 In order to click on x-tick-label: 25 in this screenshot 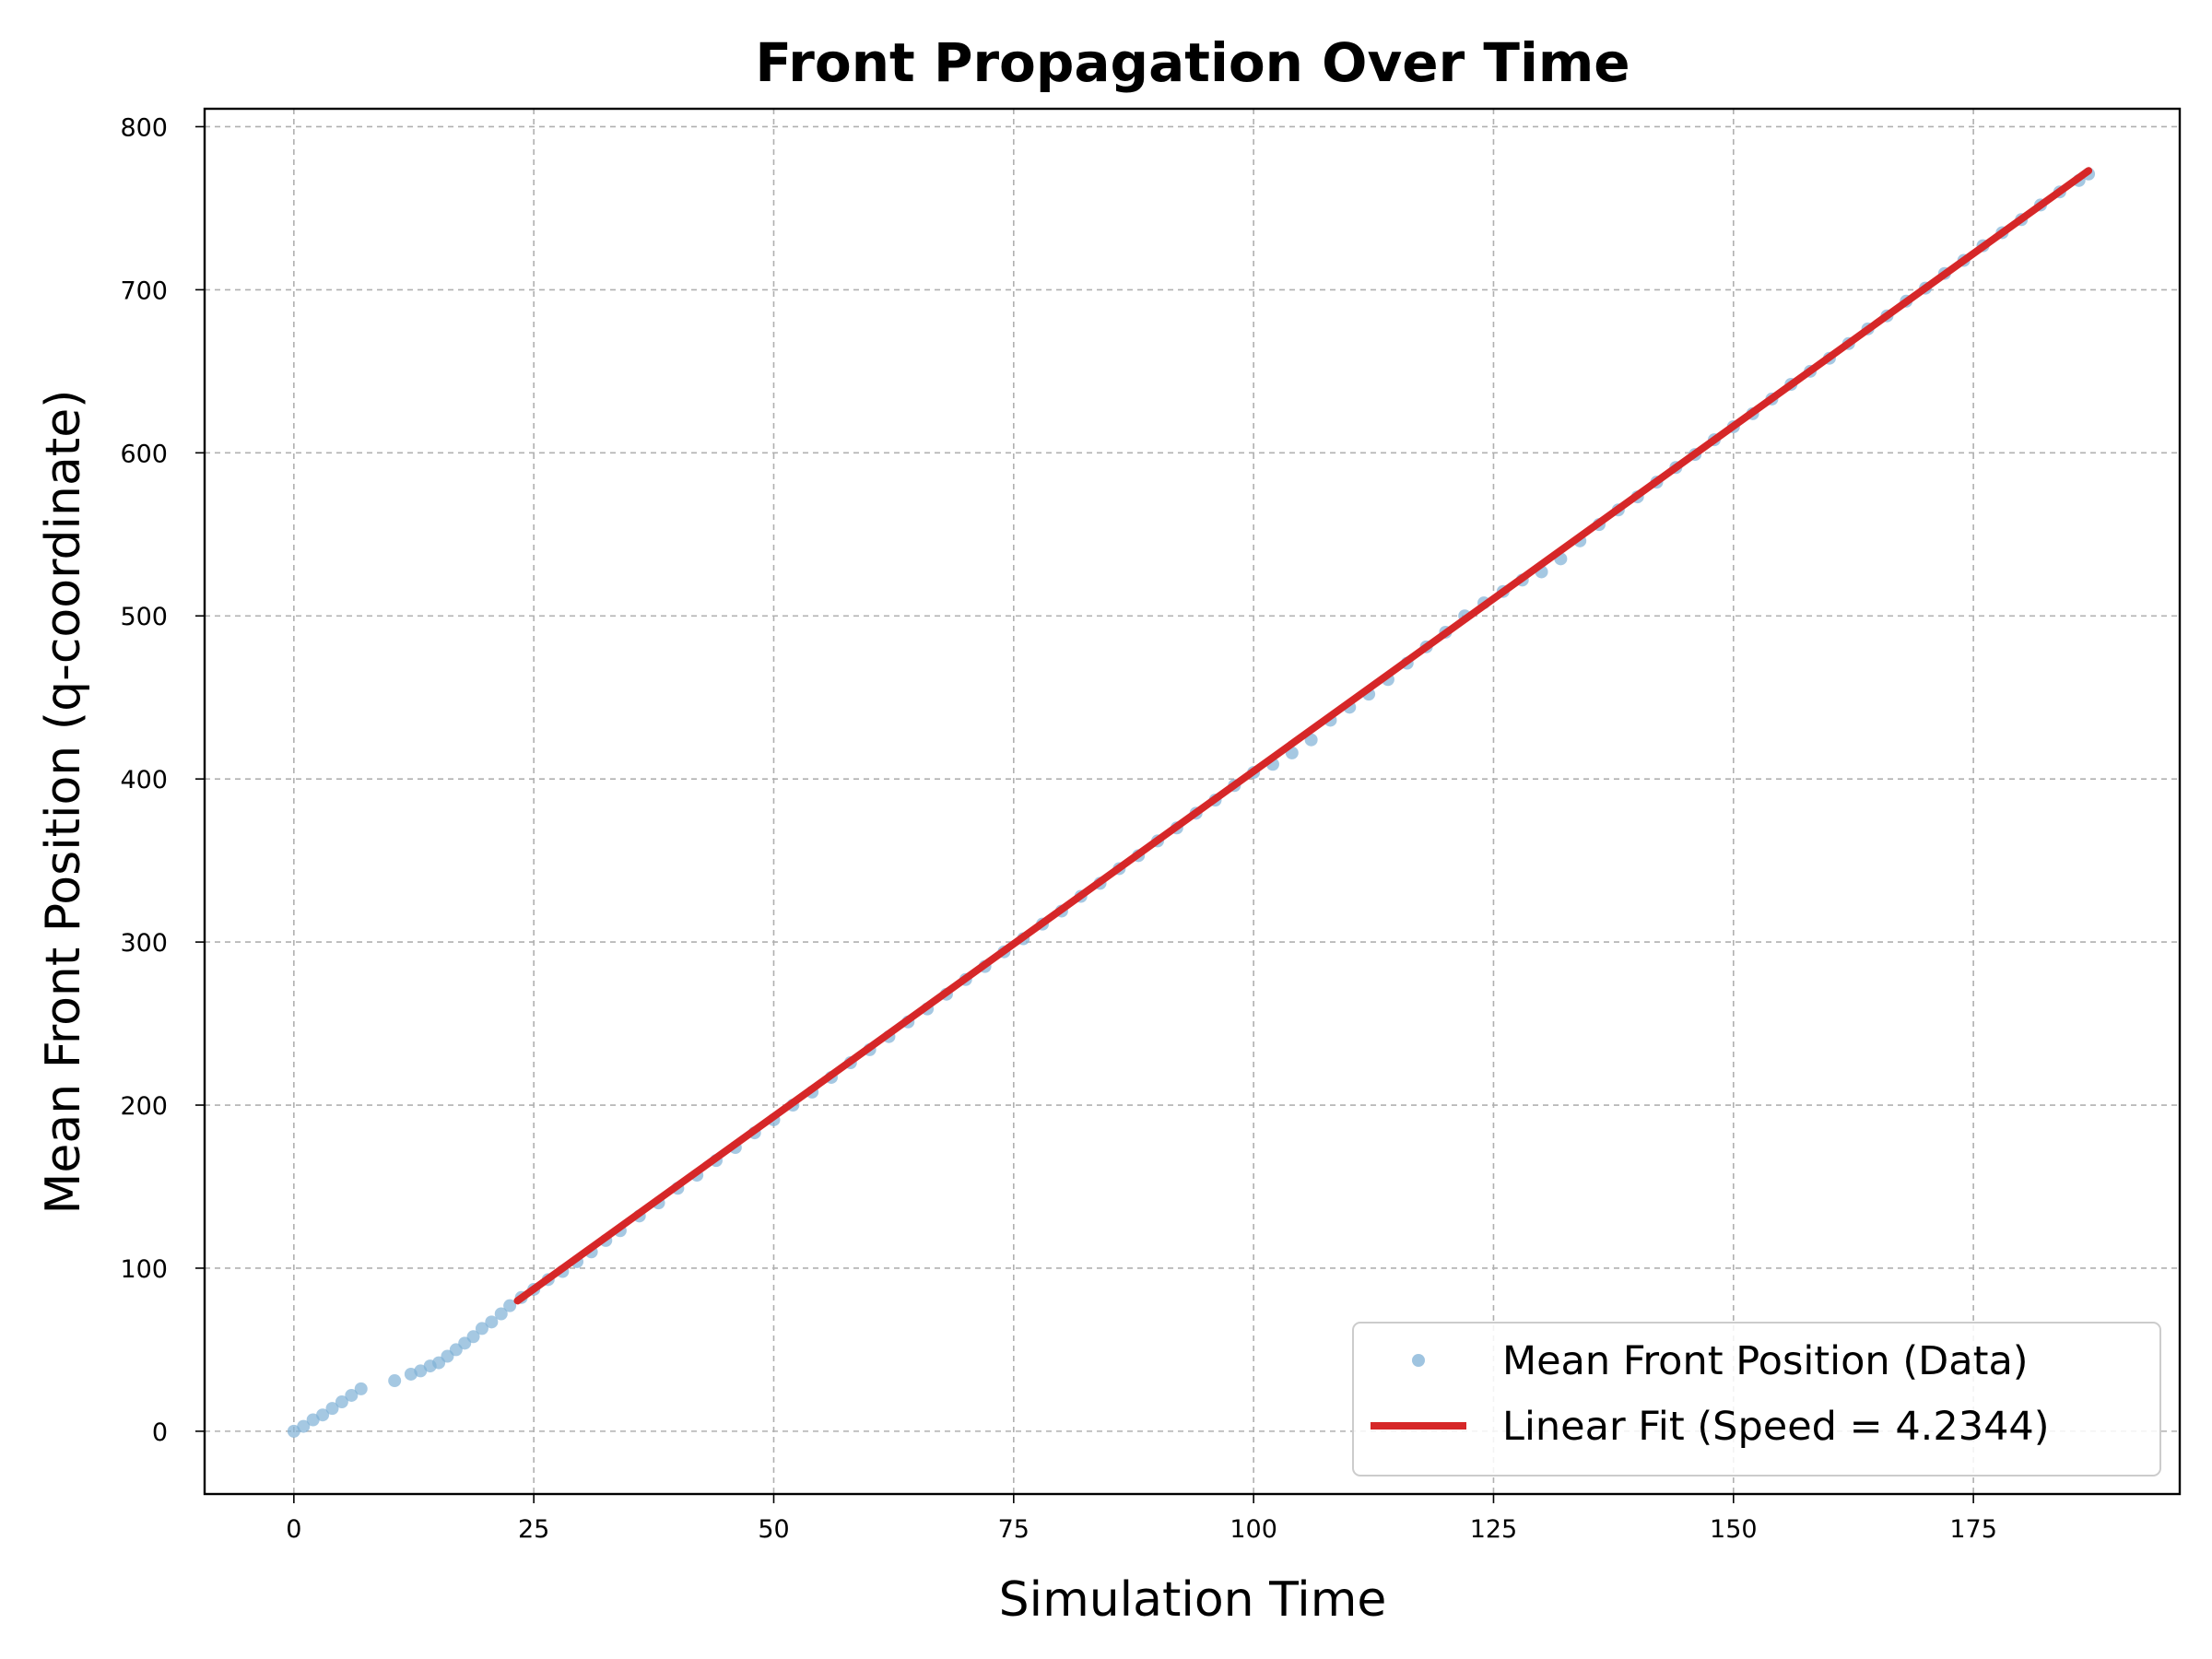, I will do `click(533, 1529)`.